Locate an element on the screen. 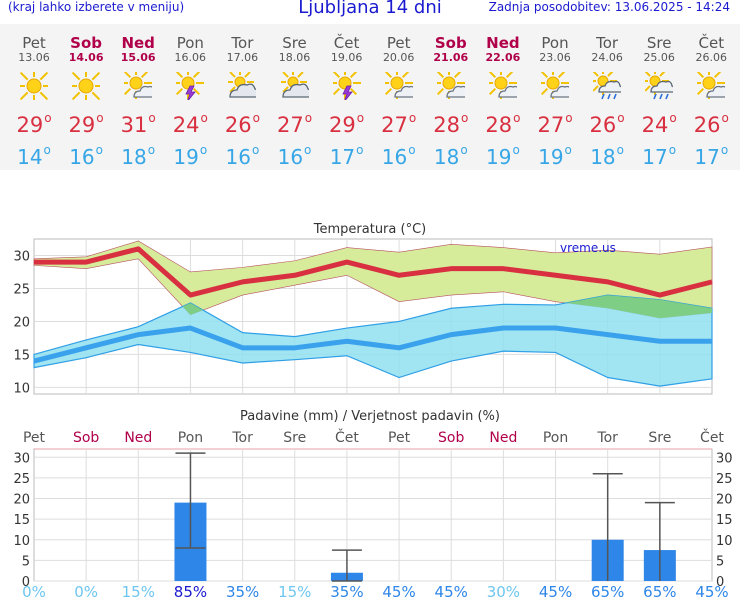  max-temperature: 26o is located at coordinates (711, 124).